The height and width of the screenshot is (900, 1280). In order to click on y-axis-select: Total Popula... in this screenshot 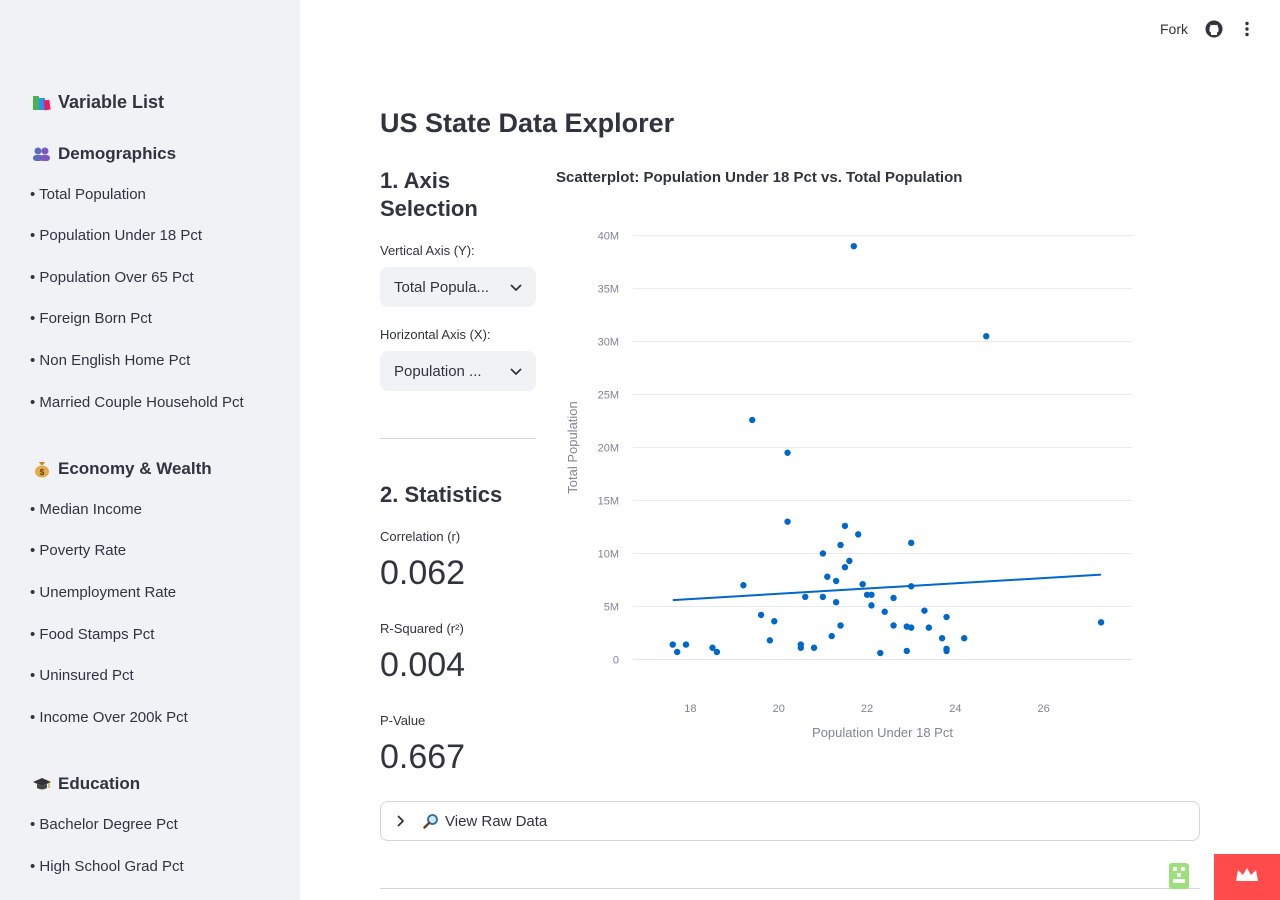, I will do `click(458, 287)`.